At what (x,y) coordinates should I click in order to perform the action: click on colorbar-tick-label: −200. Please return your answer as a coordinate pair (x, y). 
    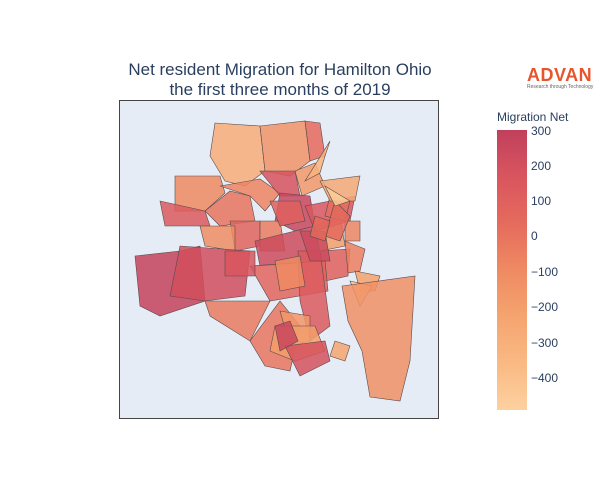
    Looking at the image, I should click on (545, 307).